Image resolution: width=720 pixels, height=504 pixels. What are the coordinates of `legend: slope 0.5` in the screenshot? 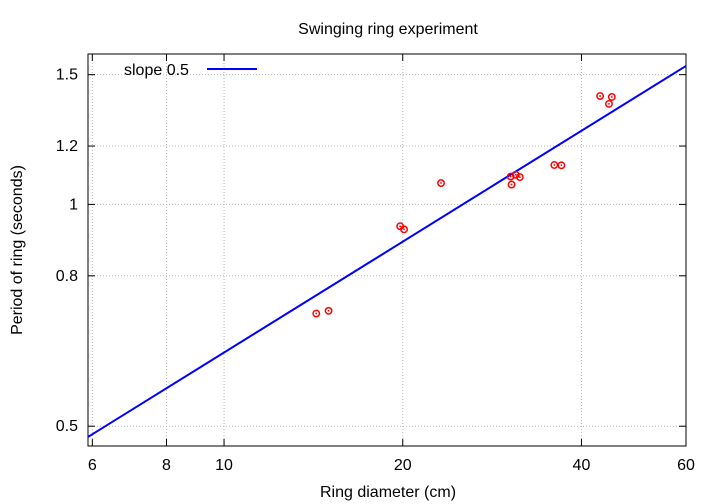 It's located at (190, 70).